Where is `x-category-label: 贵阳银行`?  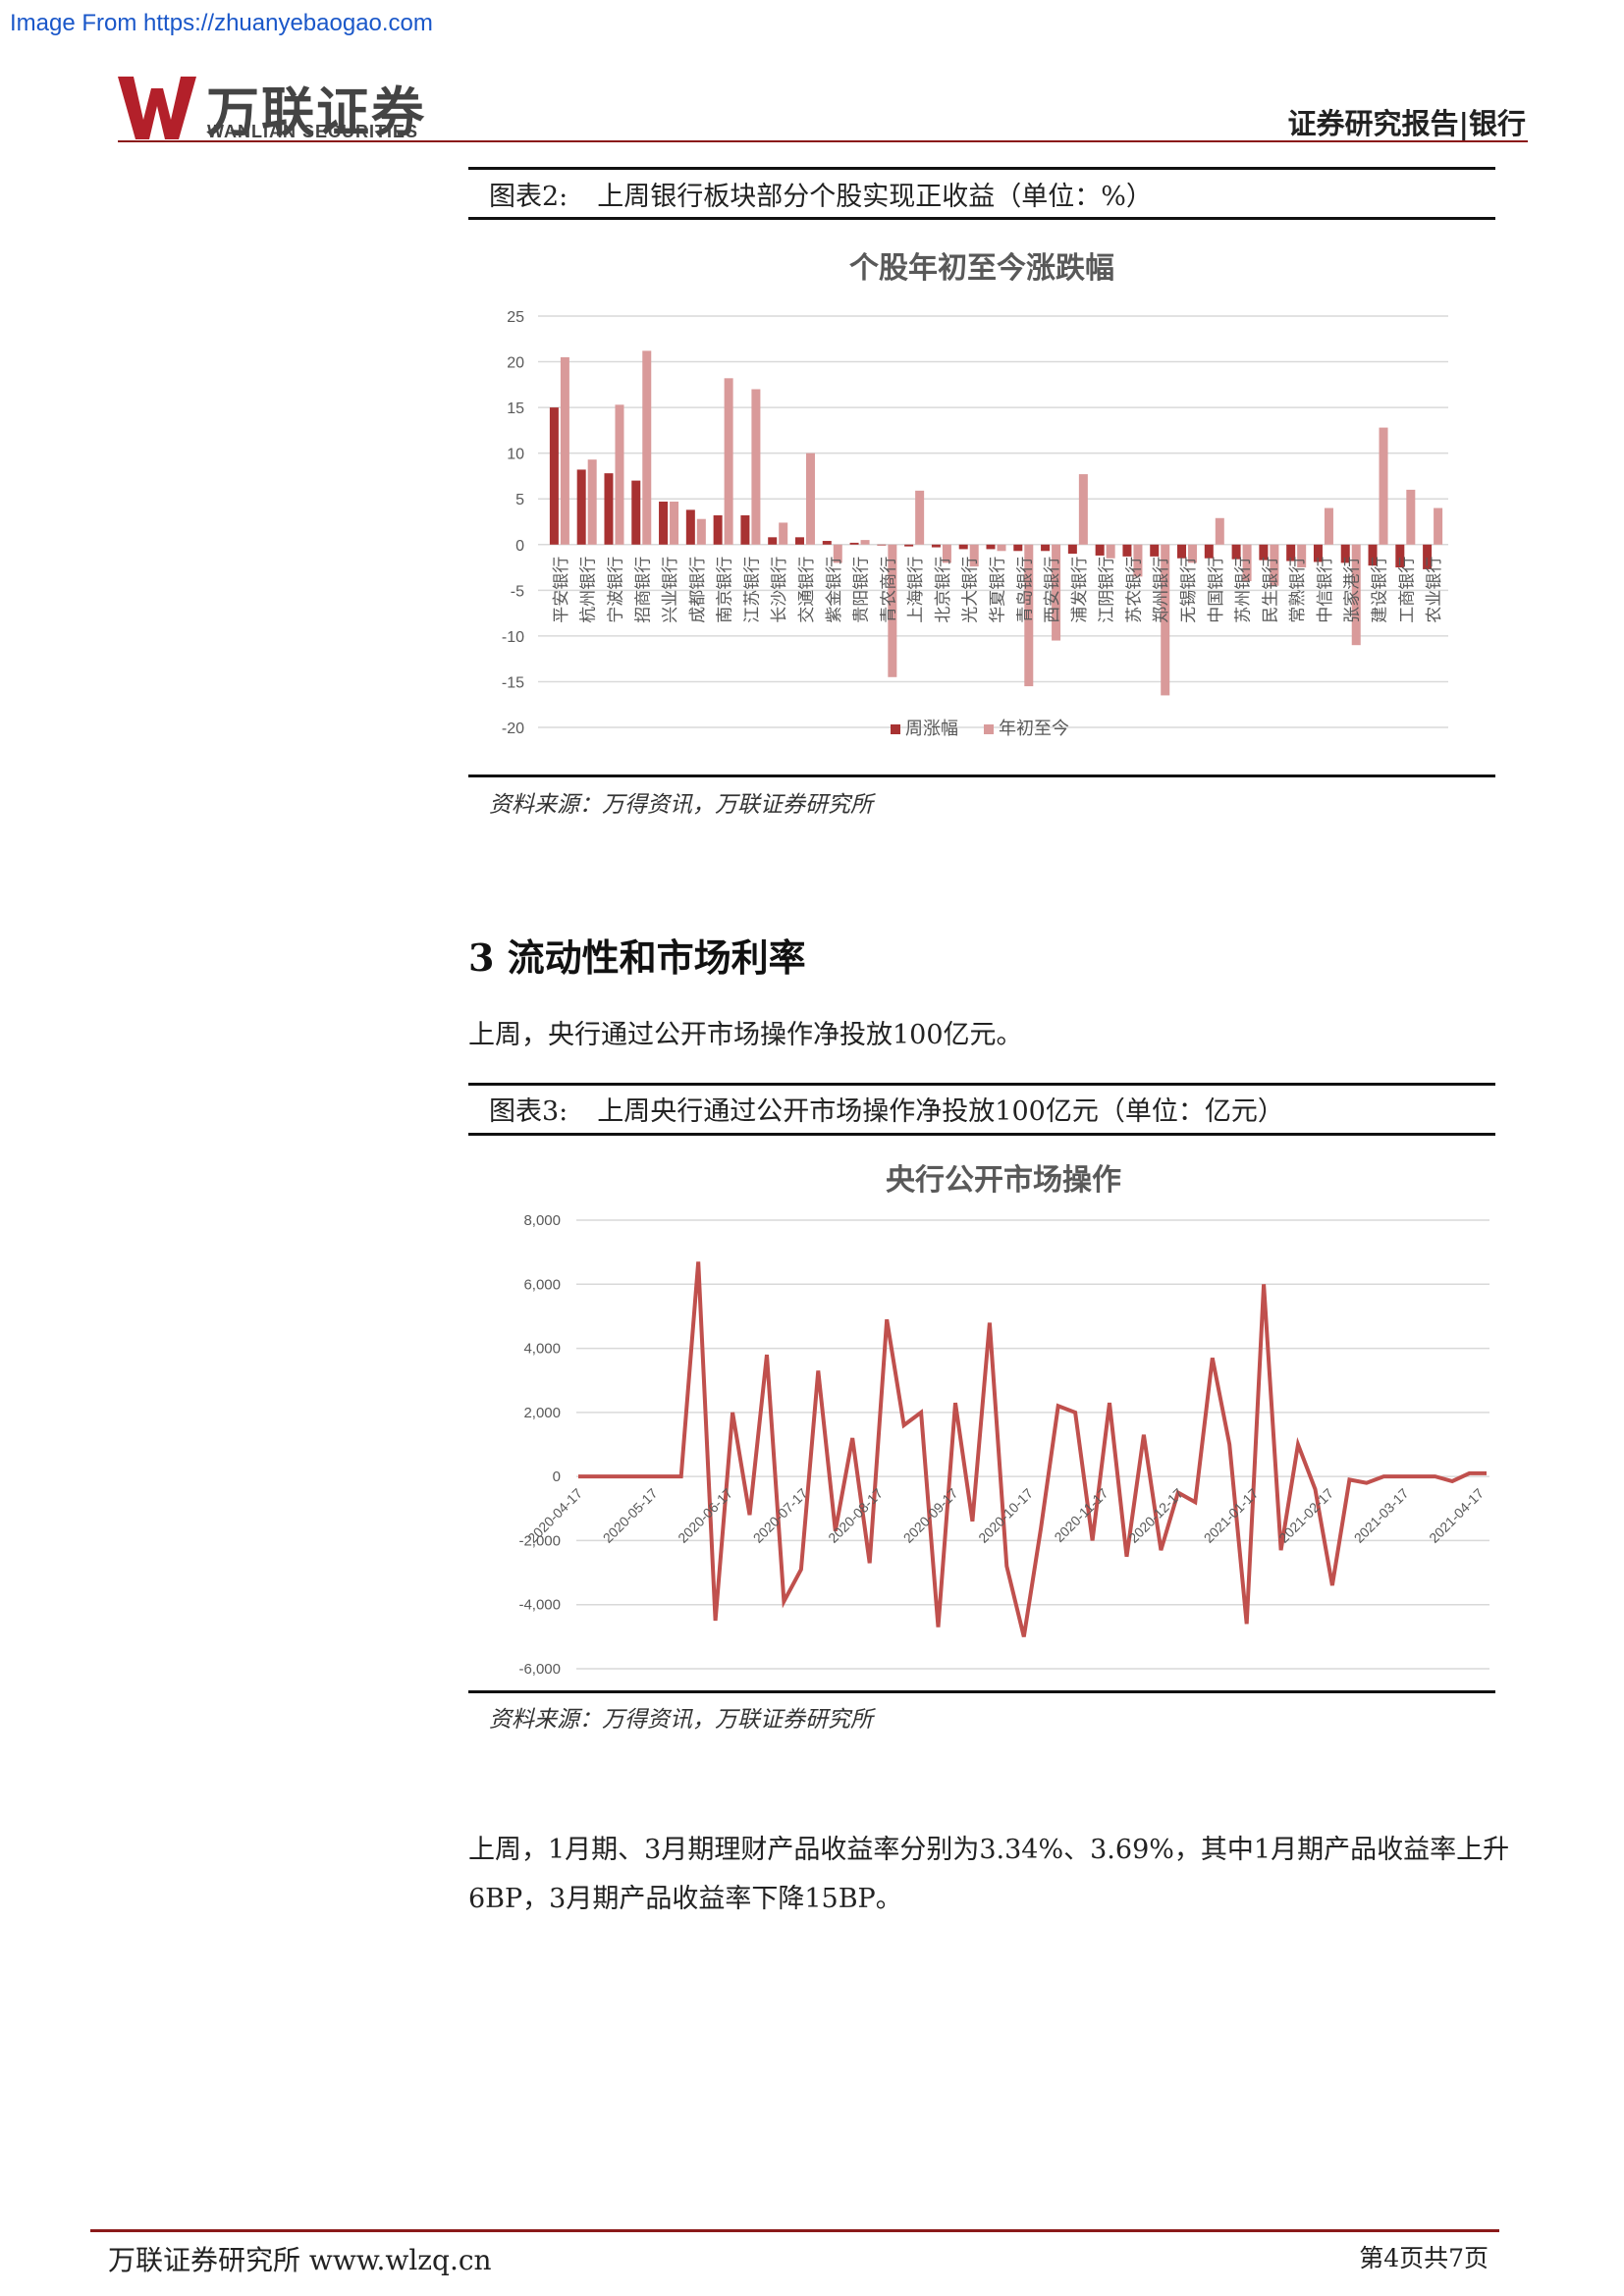 x-category-label: 贵阳银行 is located at coordinates (861, 590).